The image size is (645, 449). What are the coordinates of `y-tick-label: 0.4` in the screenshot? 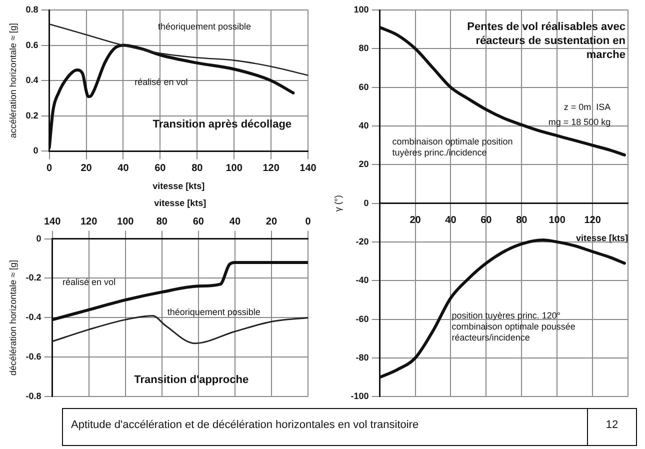 It's located at (32, 80).